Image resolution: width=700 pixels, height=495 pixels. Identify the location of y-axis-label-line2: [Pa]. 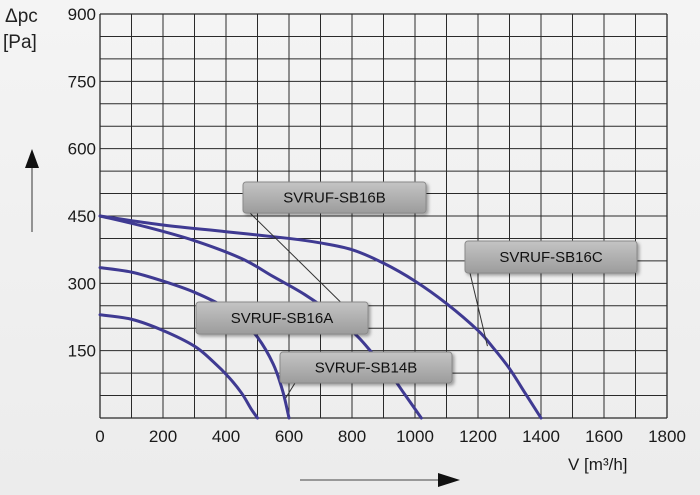
(20, 42).